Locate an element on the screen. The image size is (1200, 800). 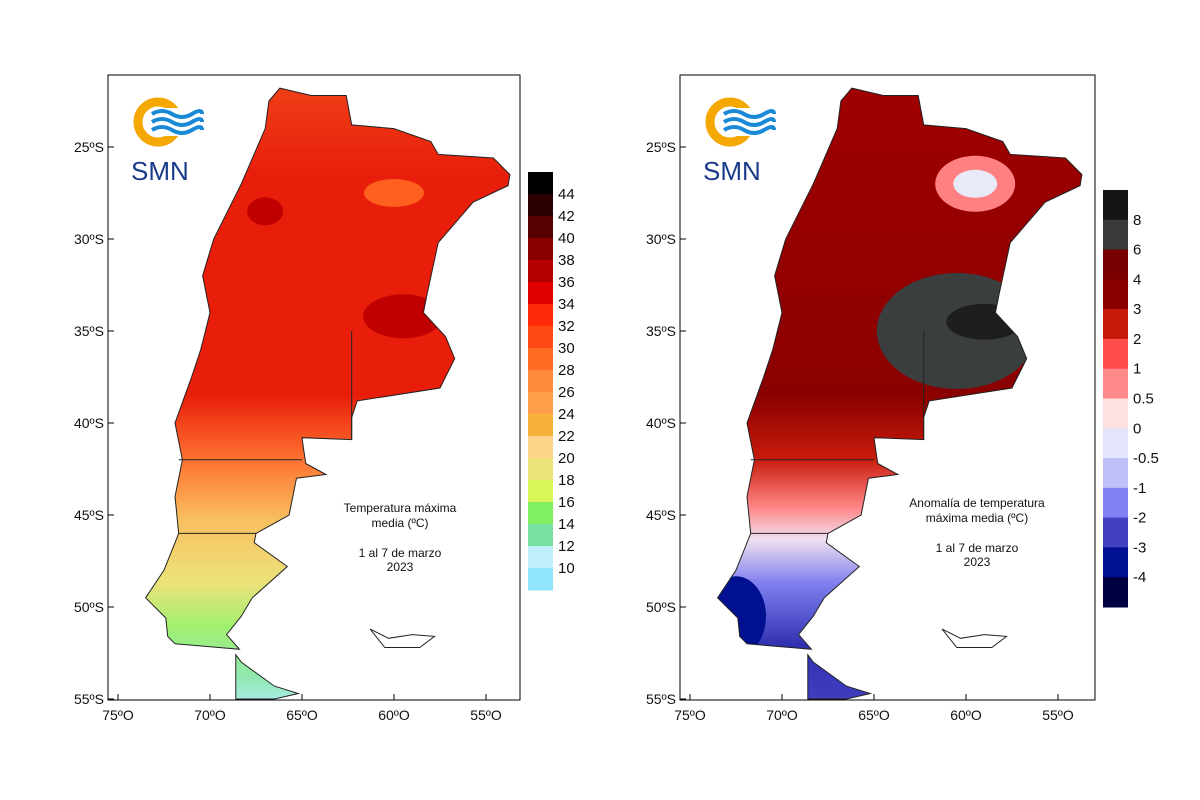
colorbar-label: 40 is located at coordinates (566, 238).